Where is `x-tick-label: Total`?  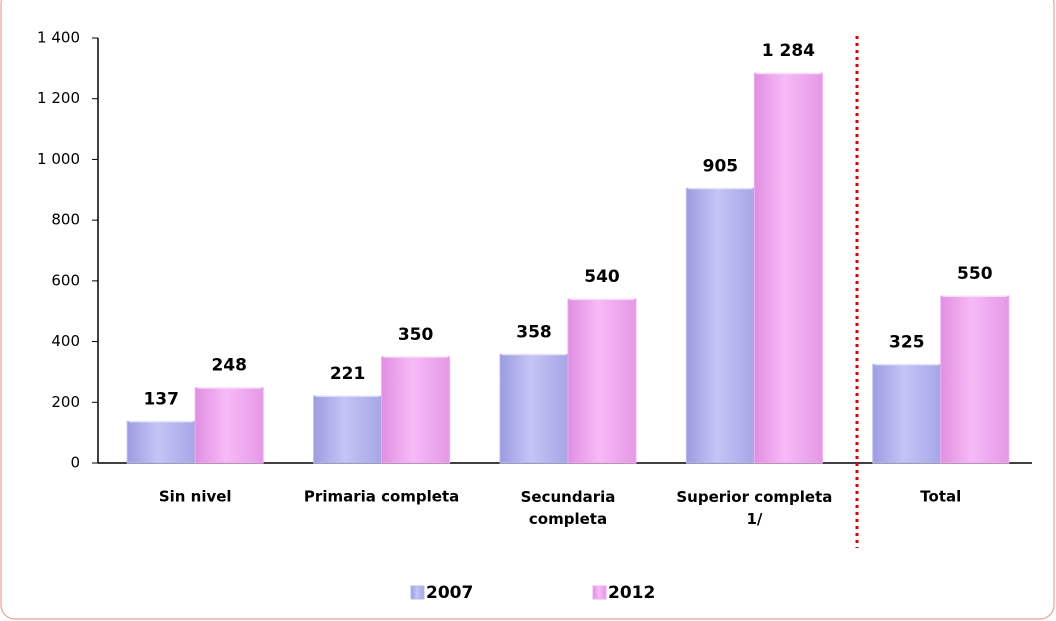
x-tick-label: Total is located at coordinates (940, 497).